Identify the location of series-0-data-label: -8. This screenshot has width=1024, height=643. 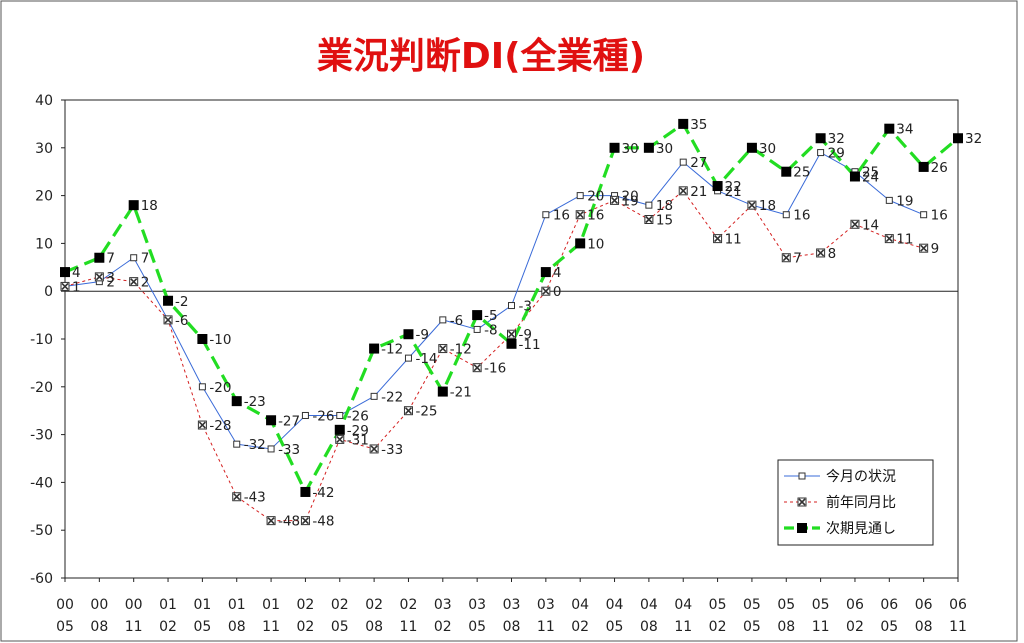
(490, 330).